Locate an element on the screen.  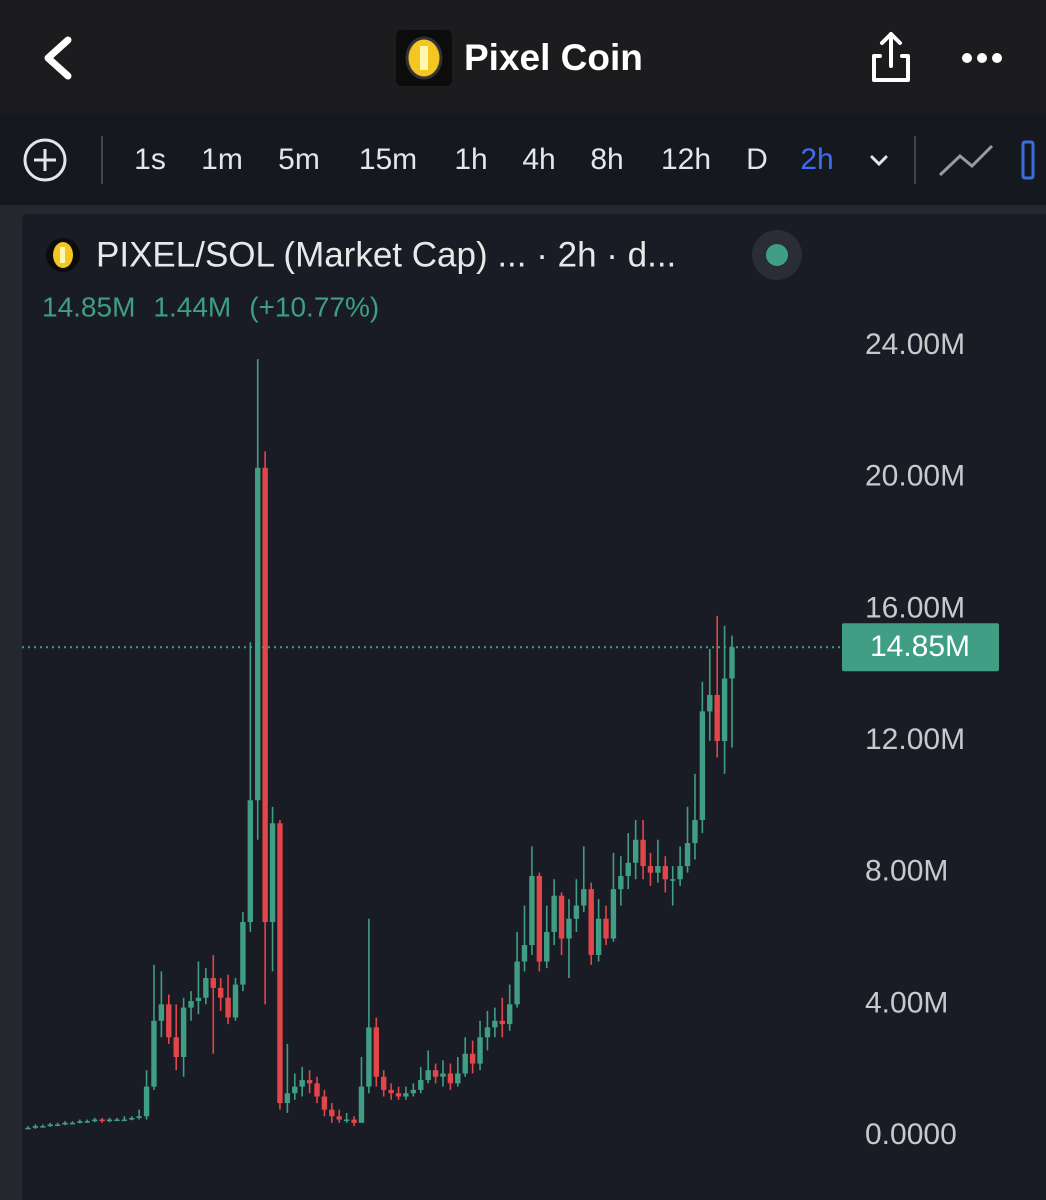
pair-icon is located at coordinates (63, 255).